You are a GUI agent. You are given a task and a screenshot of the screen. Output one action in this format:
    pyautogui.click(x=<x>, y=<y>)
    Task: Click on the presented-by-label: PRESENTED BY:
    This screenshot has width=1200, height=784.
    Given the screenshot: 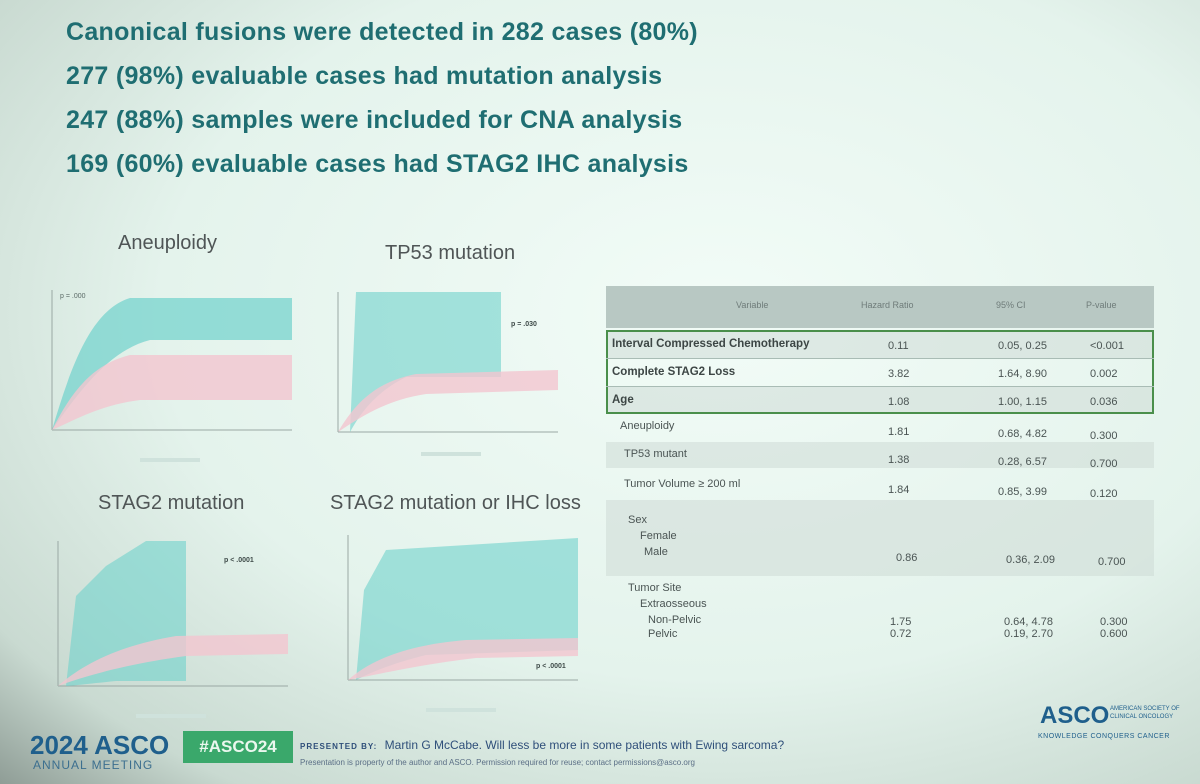 What is the action you would take?
    pyautogui.click(x=339, y=746)
    